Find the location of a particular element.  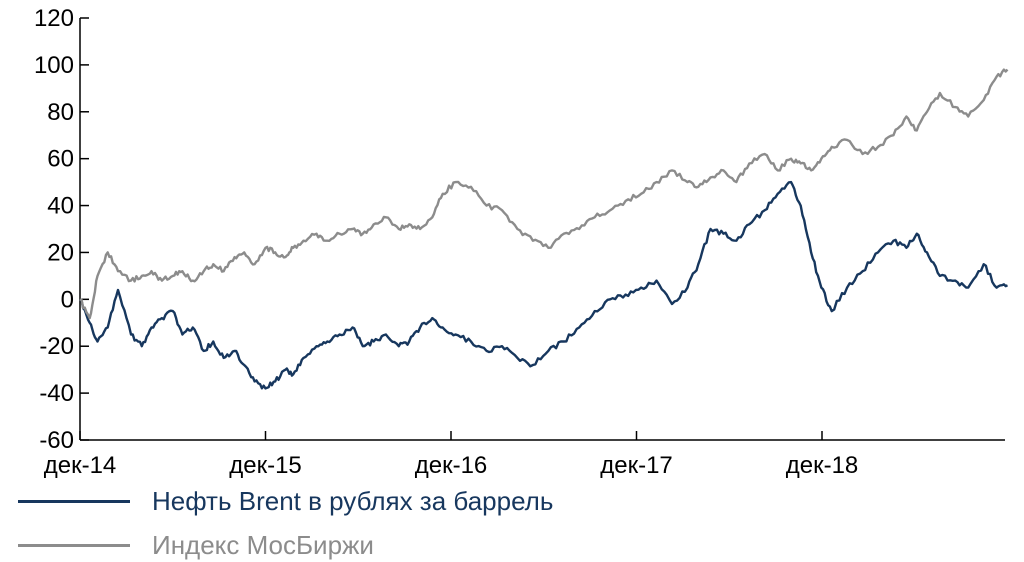

legend-label-moex: Индекс МосБиржи is located at coordinates (263, 545).